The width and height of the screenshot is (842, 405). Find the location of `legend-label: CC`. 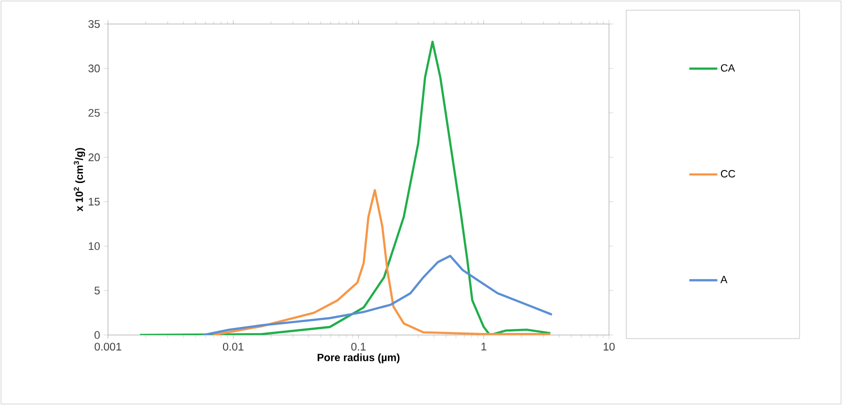

legend-label: CC is located at coordinates (728, 174).